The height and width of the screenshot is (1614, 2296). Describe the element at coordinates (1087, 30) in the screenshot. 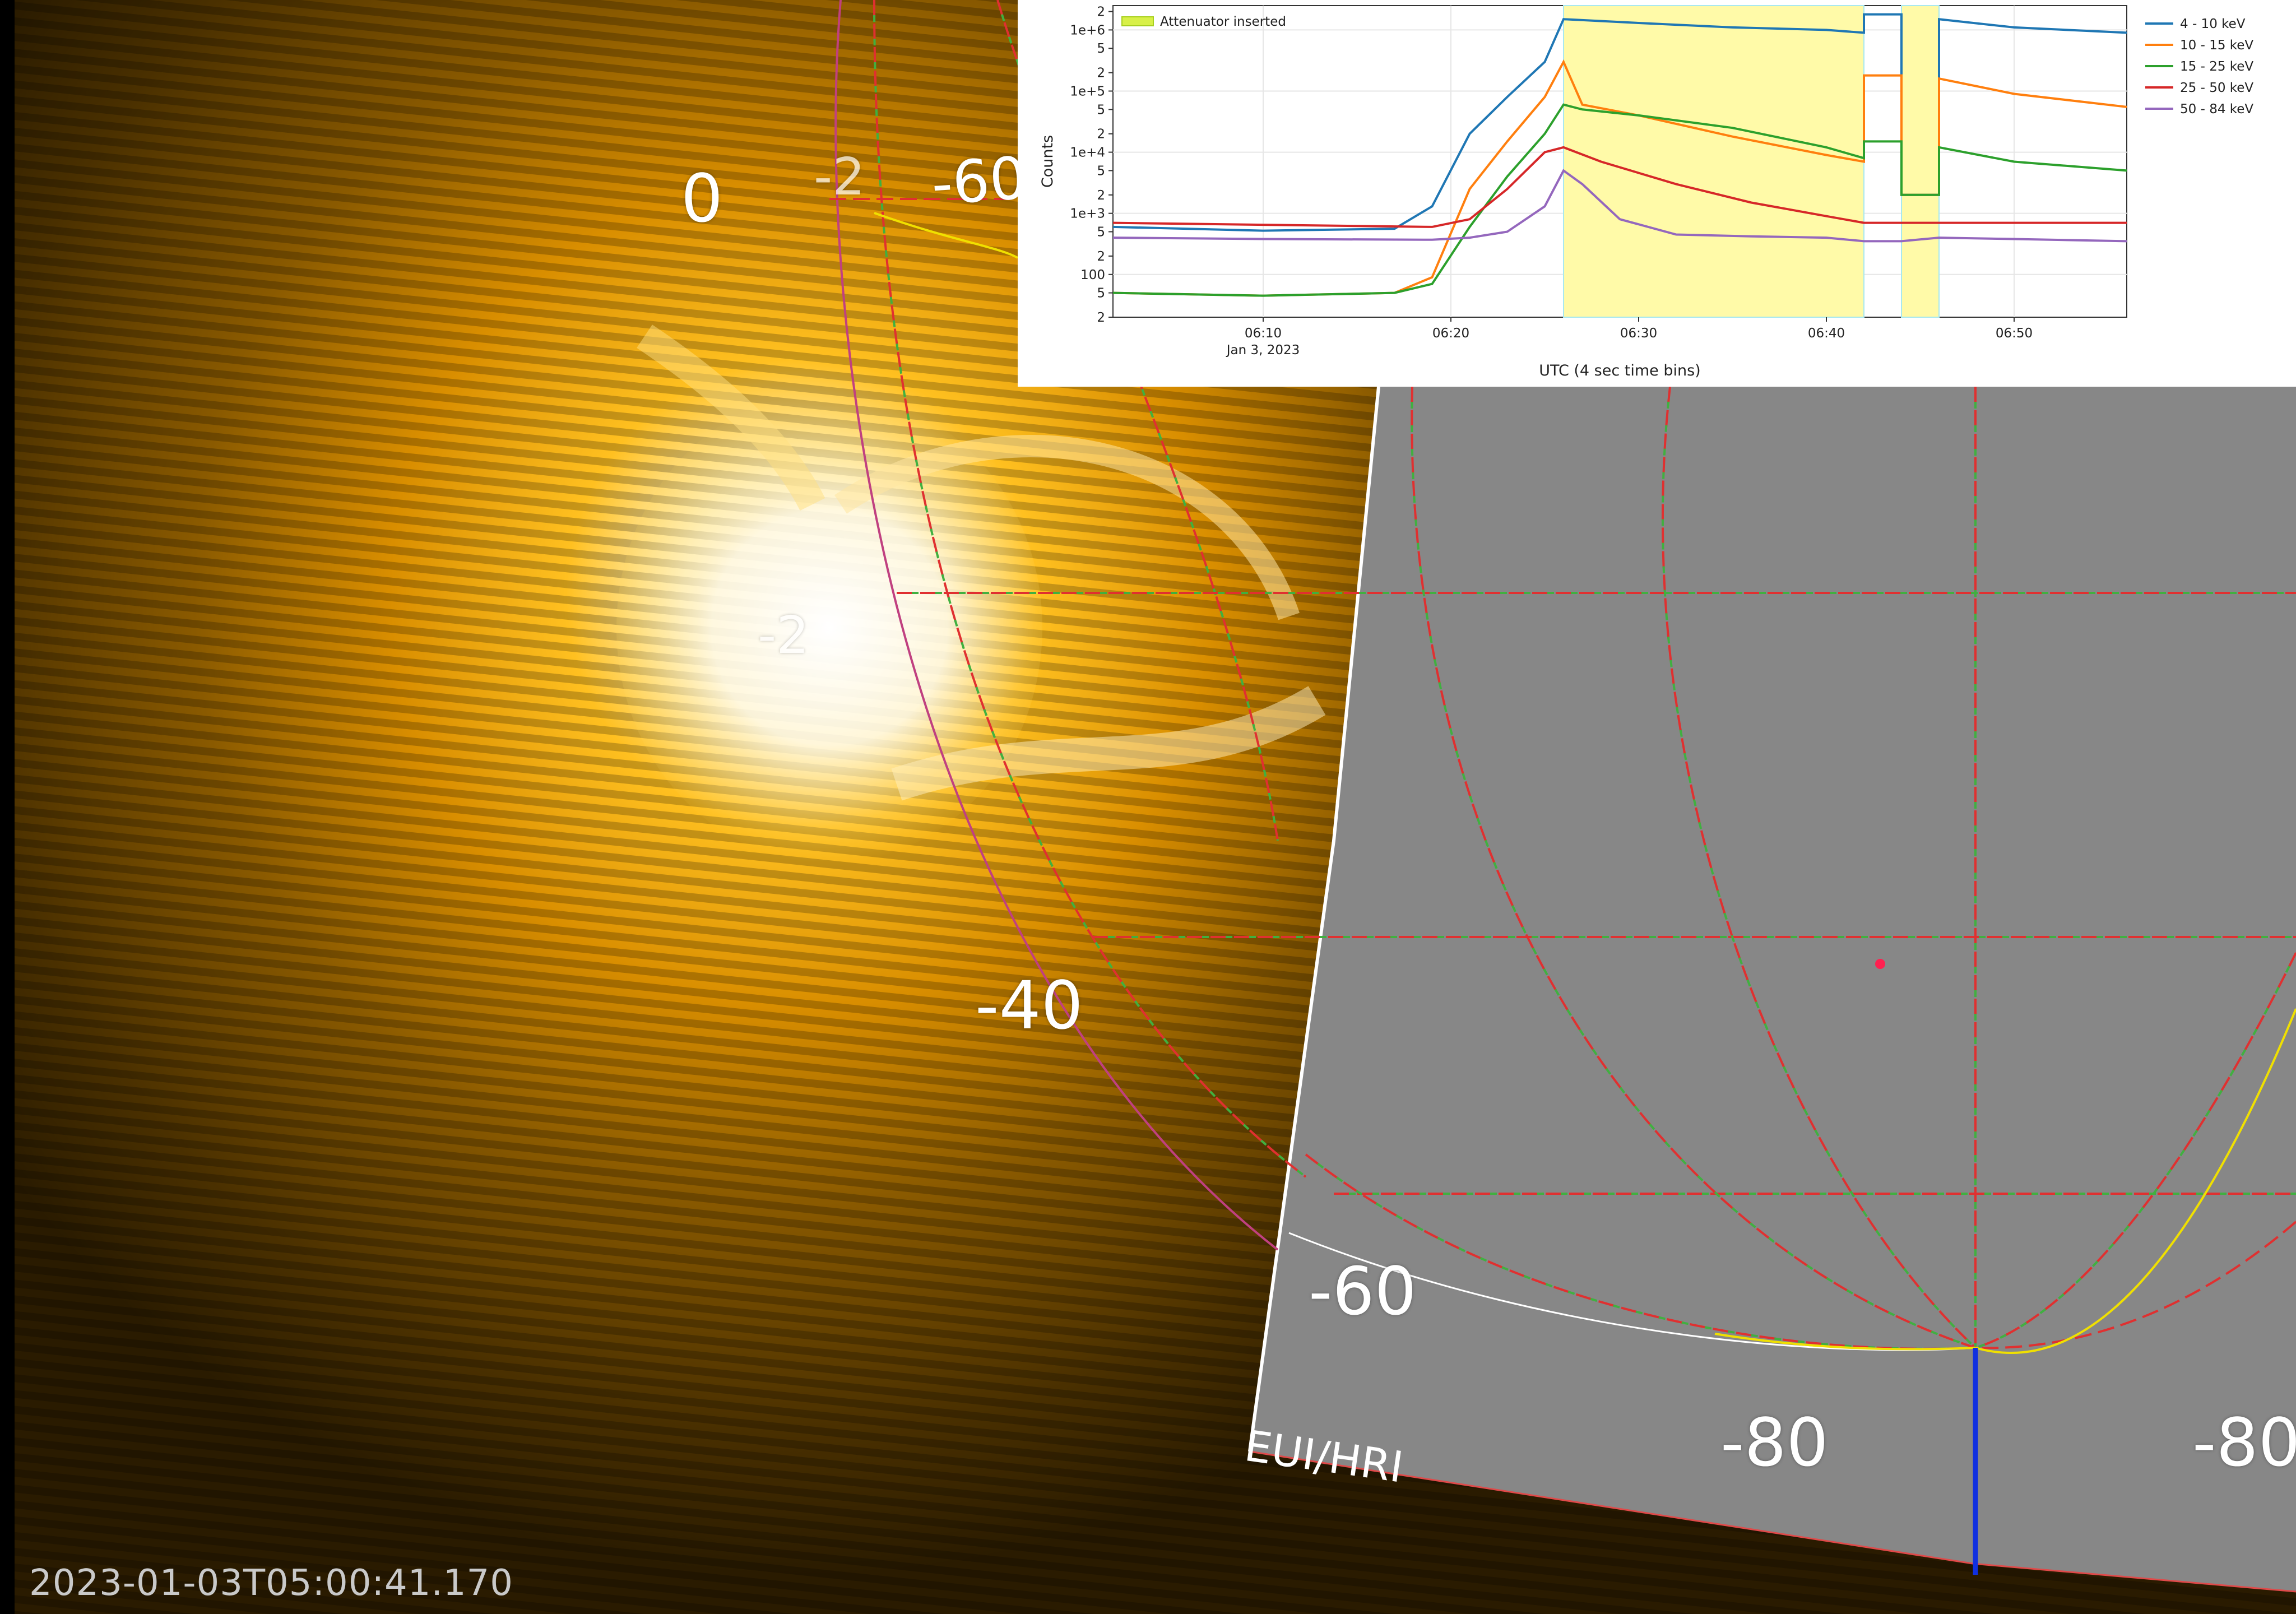

I see `y-tick-label: 1e+6` at that location.